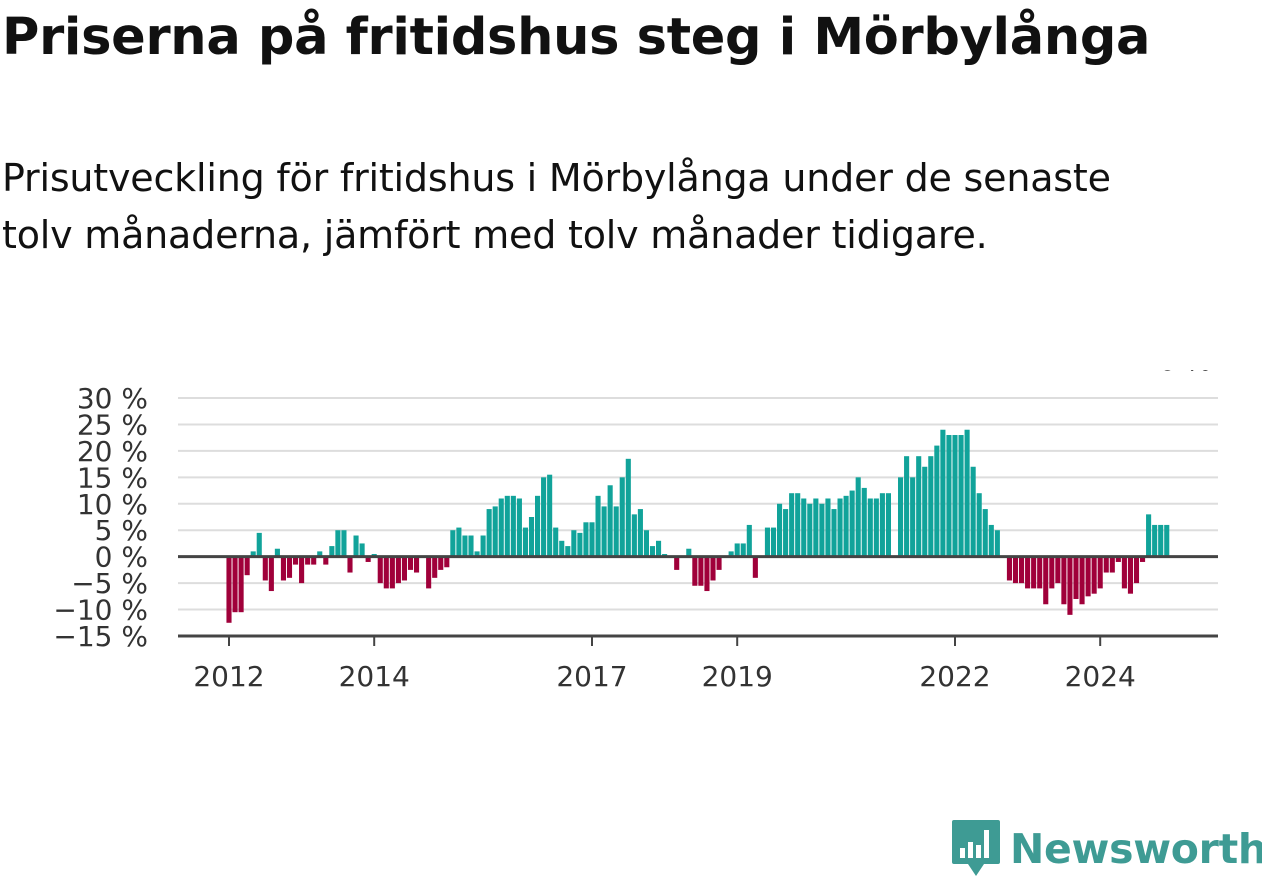  Describe the element at coordinates (1136, 849) in the screenshot. I see `brand-name: Newsworthy` at that location.